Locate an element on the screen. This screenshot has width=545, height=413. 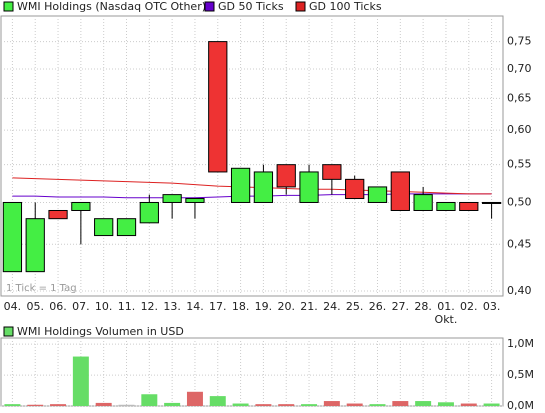
y-tick-label: 0,60 is located at coordinates (519, 129).